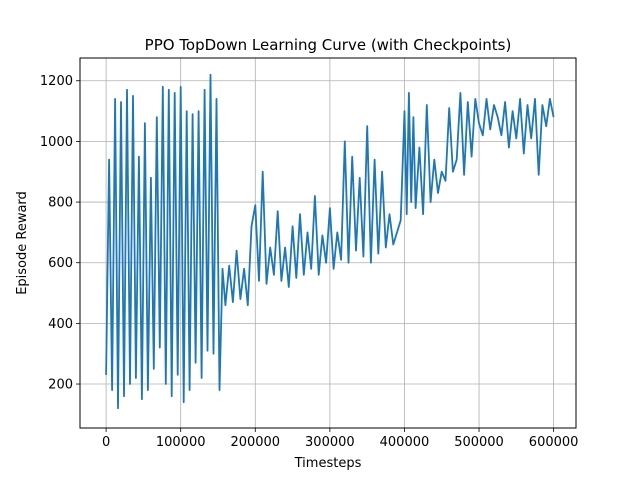 The width and height of the screenshot is (640, 484). Describe the element at coordinates (181, 442) in the screenshot. I see `x-tick-label: 100000` at that location.